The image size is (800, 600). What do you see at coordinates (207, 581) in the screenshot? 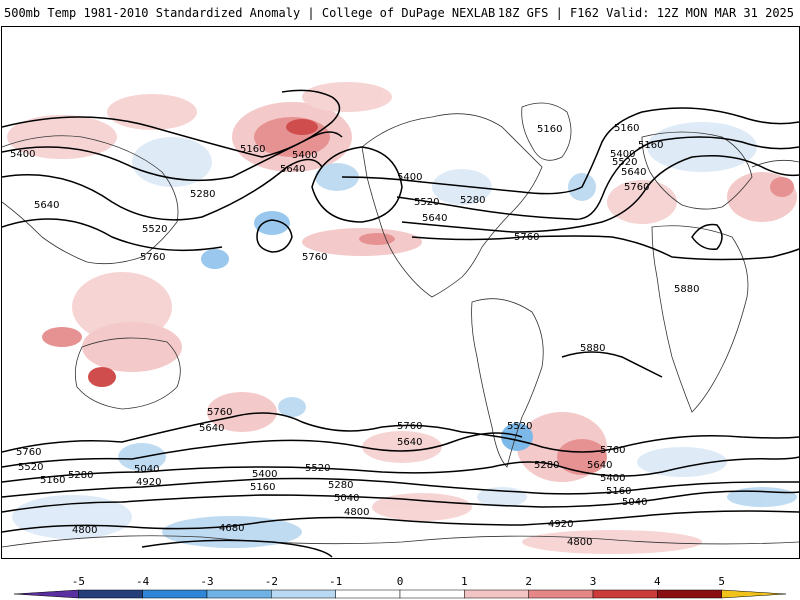
I see `colorbar-tick-label: -3` at bounding box center [207, 581].